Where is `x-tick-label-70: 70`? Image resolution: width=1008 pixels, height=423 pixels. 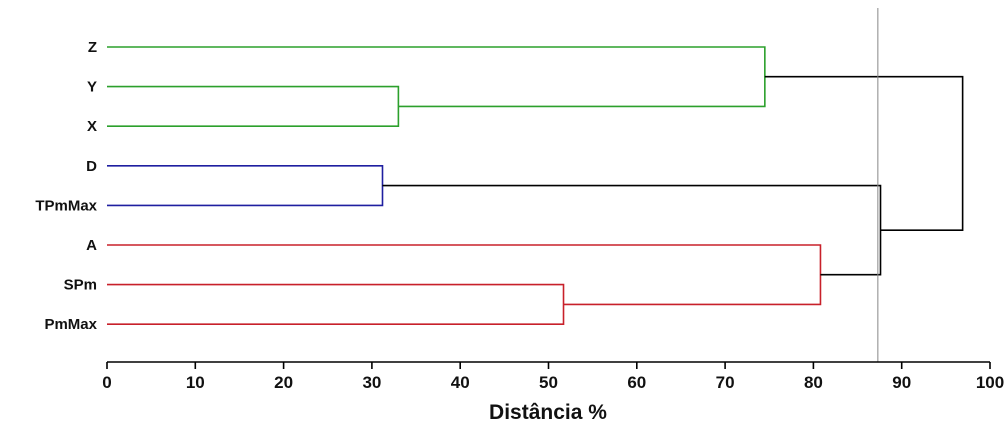 x-tick-label-70: 70 is located at coordinates (725, 382).